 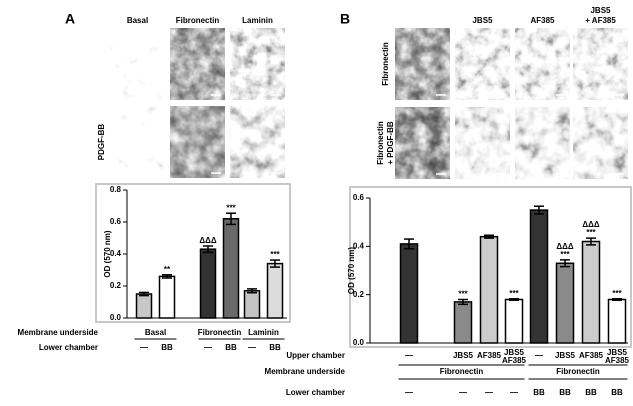 What do you see at coordinates (345, 19) in the screenshot?
I see `panel-label: B` at bounding box center [345, 19].